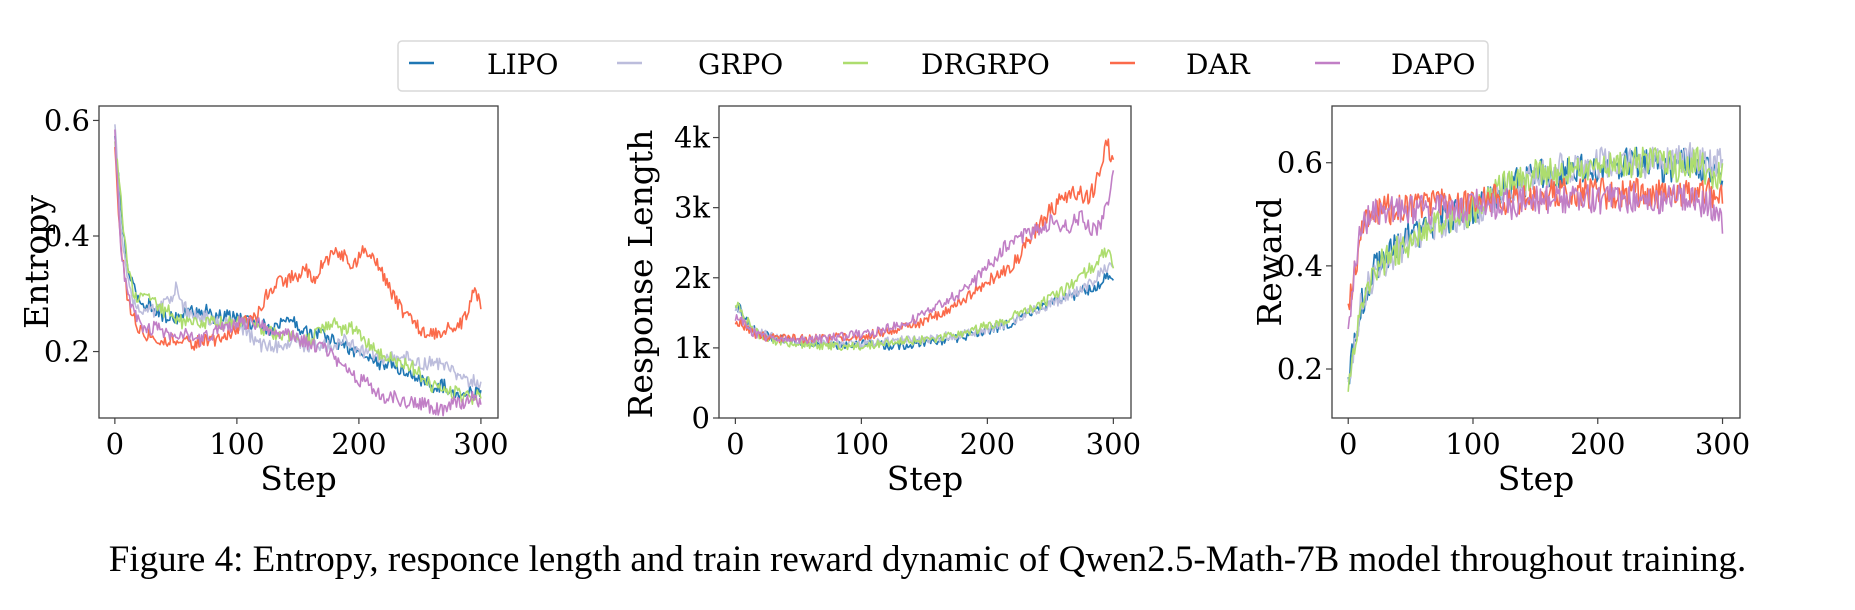 The height and width of the screenshot is (610, 1855). I want to click on response-length-y-label: Response Length, so click(640, 274).